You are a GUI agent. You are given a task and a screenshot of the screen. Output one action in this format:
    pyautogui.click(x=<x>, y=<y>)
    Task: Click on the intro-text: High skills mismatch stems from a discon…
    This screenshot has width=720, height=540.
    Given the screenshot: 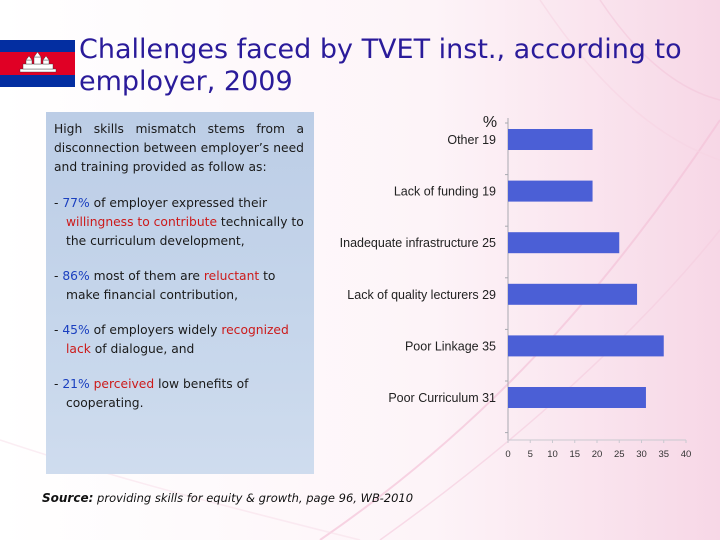 What is the action you would take?
    pyautogui.click(x=179, y=148)
    